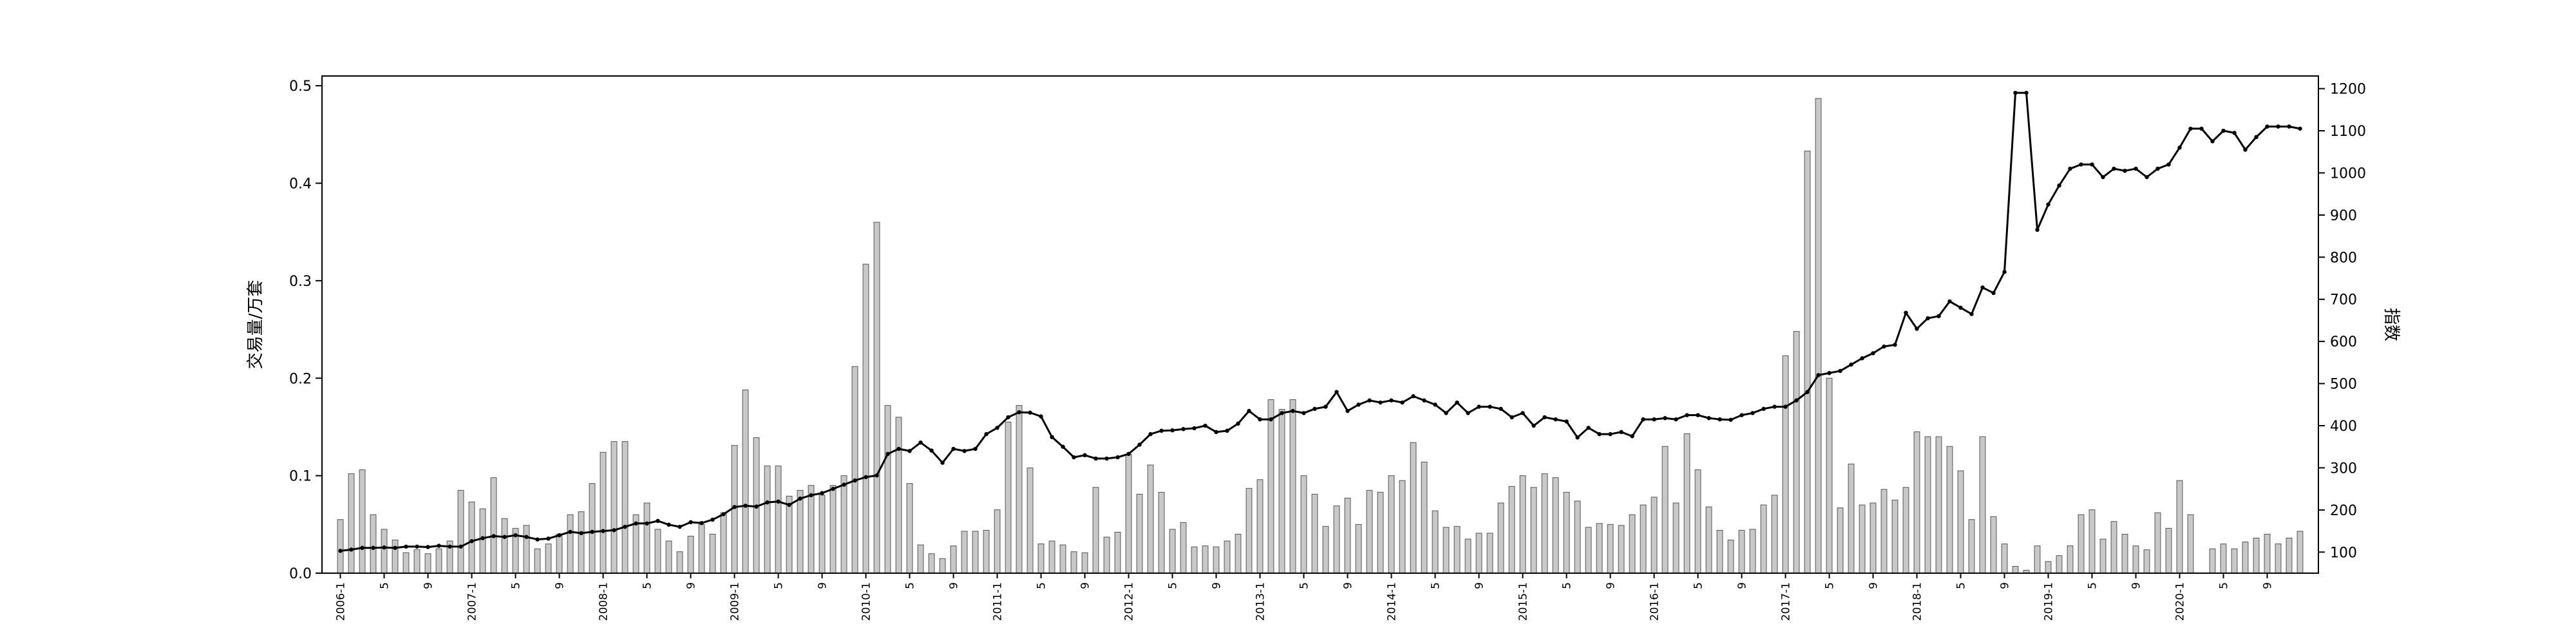  I want to click on right-tick-label: 1200, so click(2348, 90).